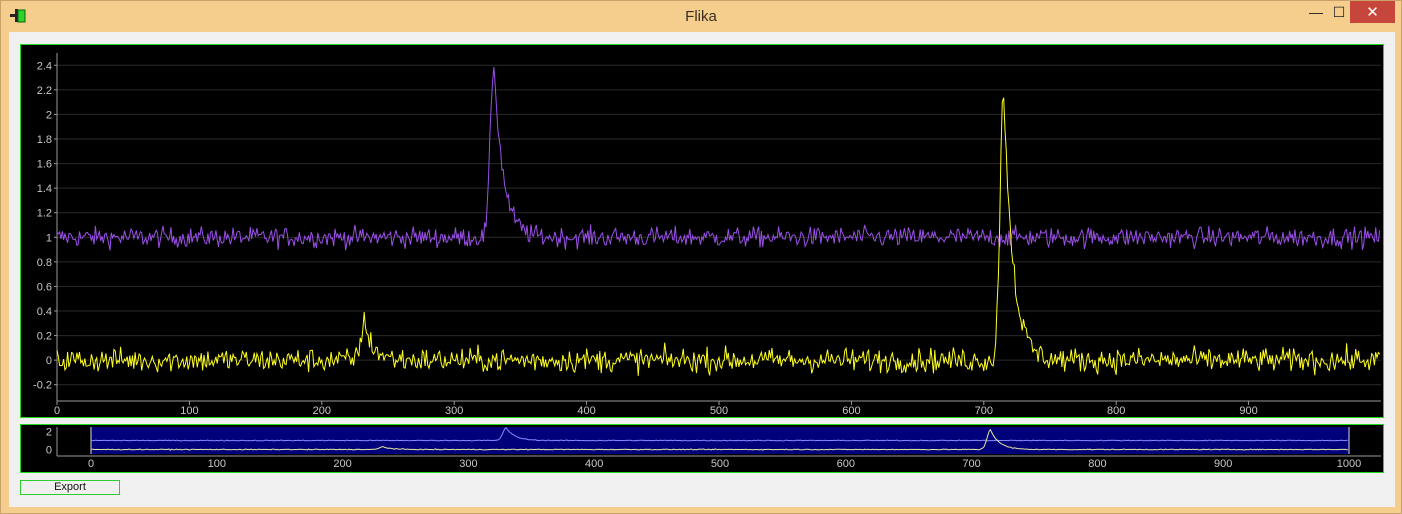 This screenshot has height=514, width=1402. Describe the element at coordinates (44, 91) in the screenshot. I see `y-tick-label: 2.2` at that location.